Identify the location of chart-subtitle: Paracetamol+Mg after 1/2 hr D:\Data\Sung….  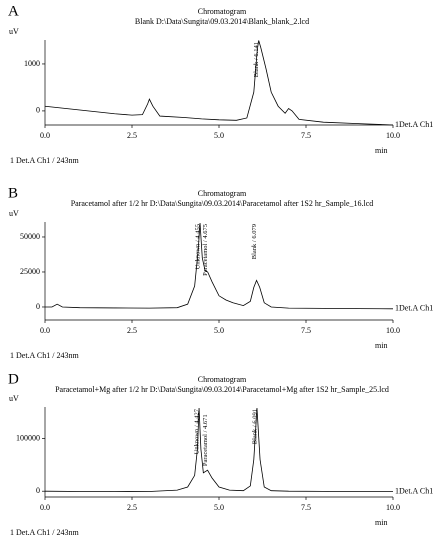
(222, 389).